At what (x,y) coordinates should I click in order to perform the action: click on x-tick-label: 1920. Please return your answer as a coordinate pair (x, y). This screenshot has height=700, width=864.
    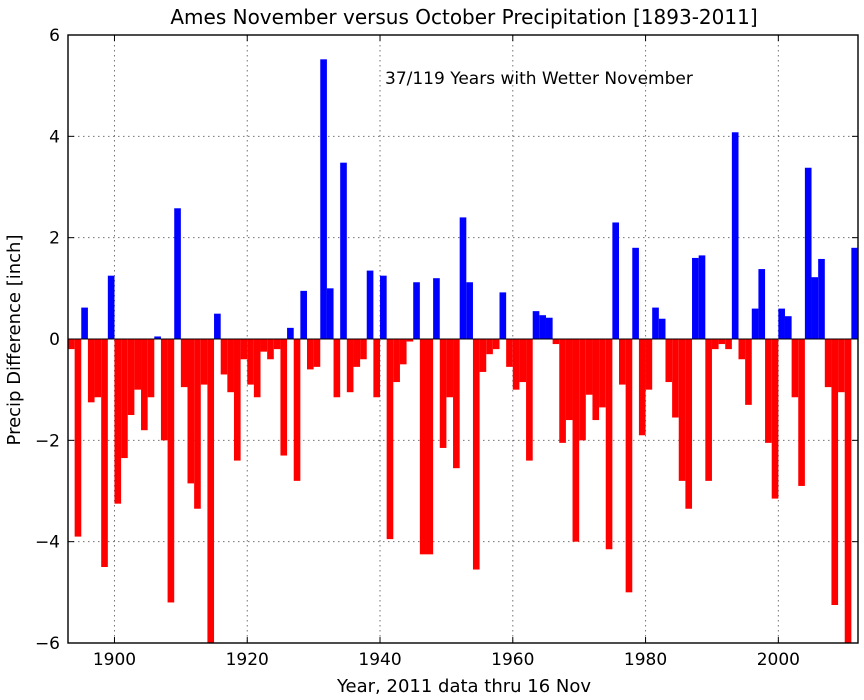
    Looking at the image, I should click on (247, 660).